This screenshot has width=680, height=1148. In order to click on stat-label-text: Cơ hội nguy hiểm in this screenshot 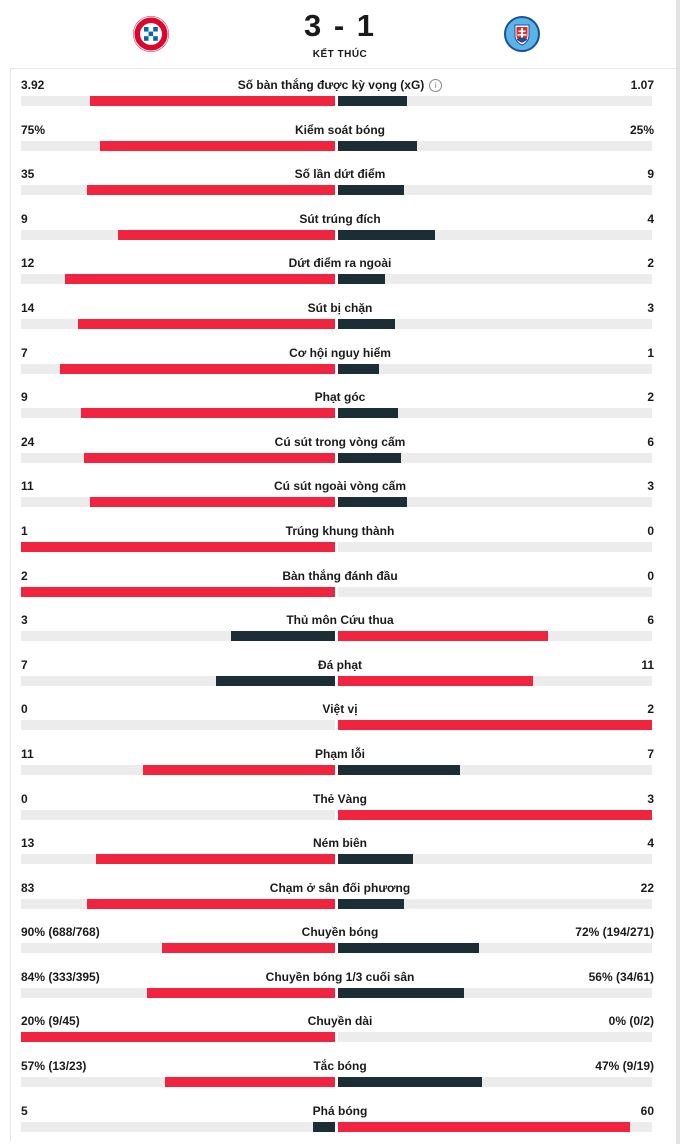, I will do `click(340, 352)`.